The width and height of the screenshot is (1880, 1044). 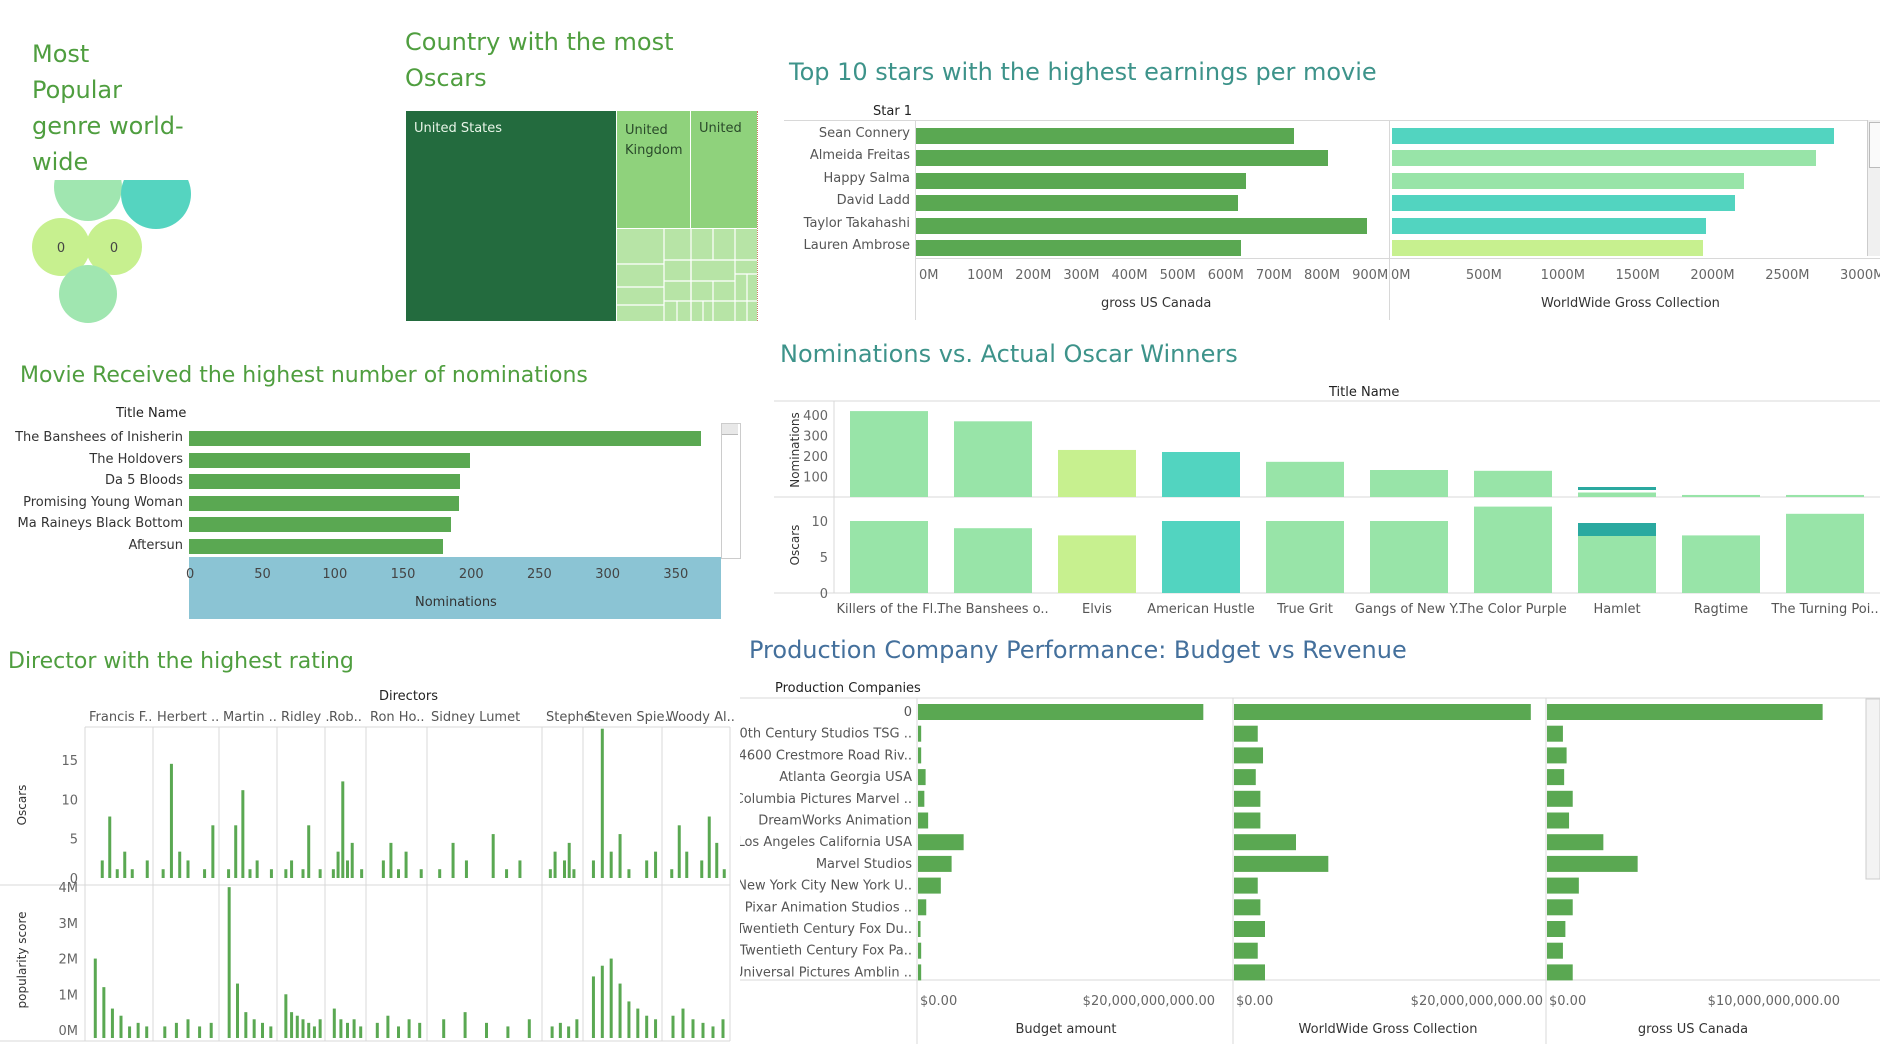 What do you see at coordinates (795, 545) in the screenshot?
I see `nvo-bottom-axis-title: Oscars` at bounding box center [795, 545].